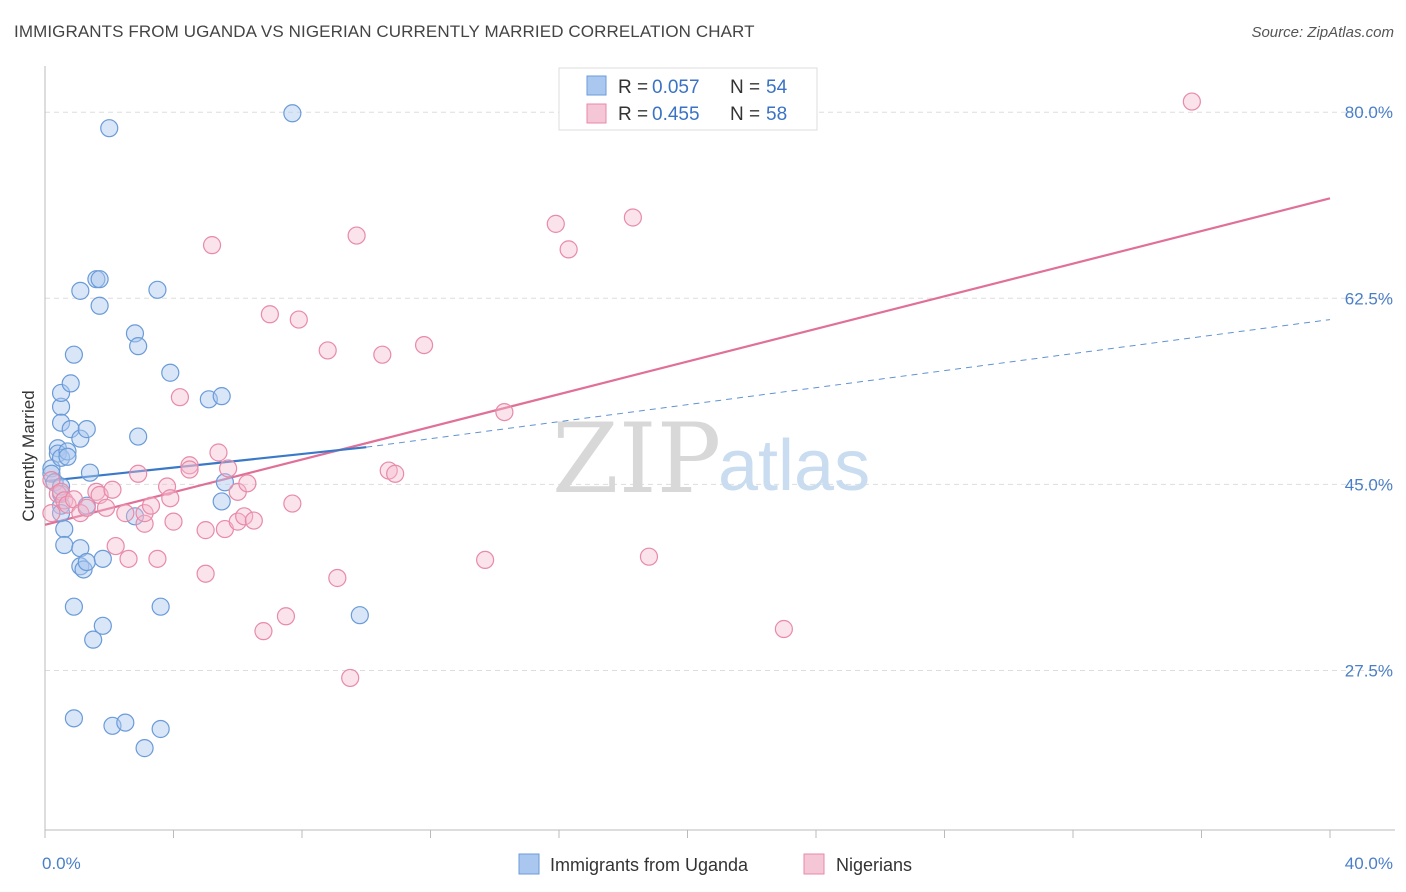 This screenshot has width=1406, height=892. Describe the element at coordinates (1369, 863) in the screenshot. I see `x-tick-label: 40.0%` at that location.